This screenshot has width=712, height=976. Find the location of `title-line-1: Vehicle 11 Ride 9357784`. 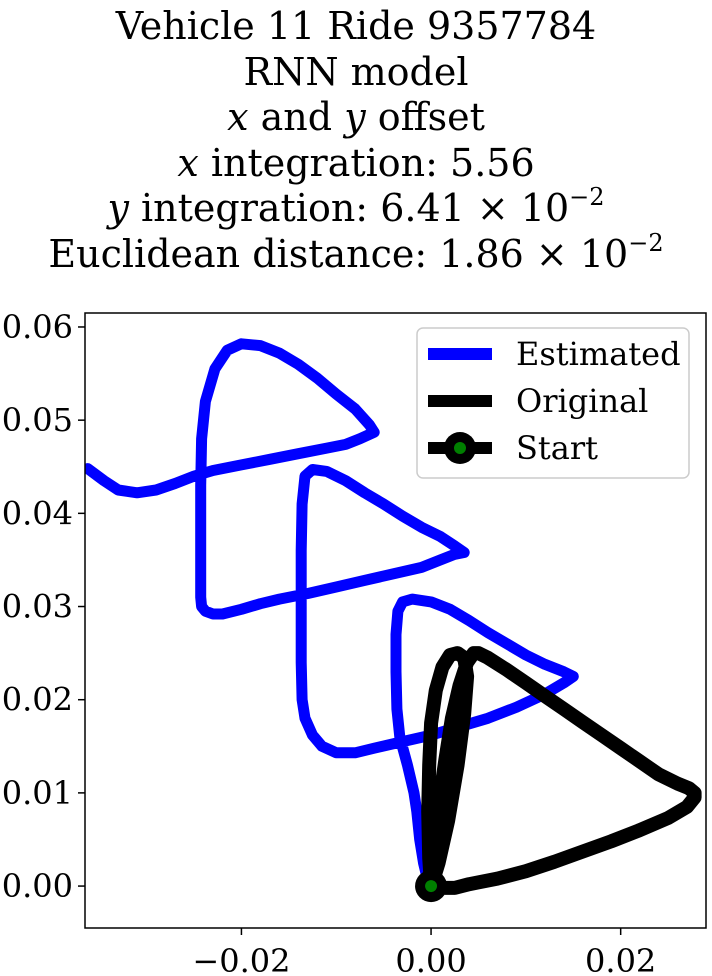

title-line-1: Vehicle 11 Ride 9357784 is located at coordinates (356, 26).